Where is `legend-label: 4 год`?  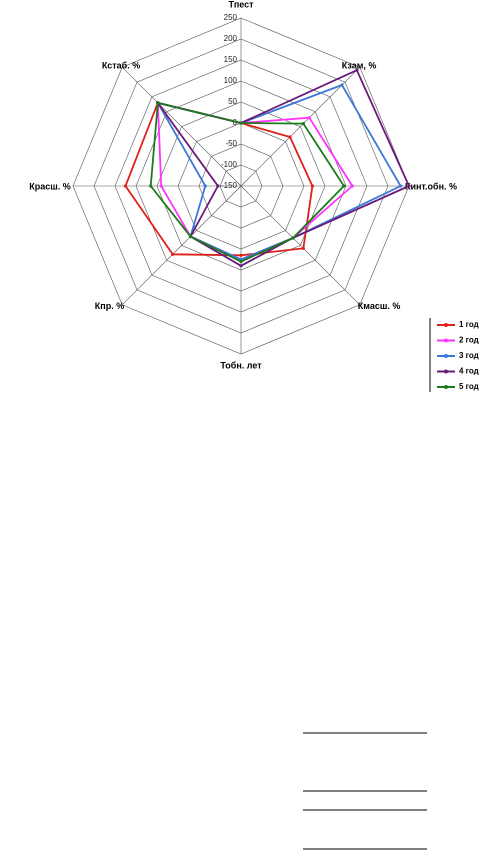 legend-label: 4 год is located at coordinates (469, 371).